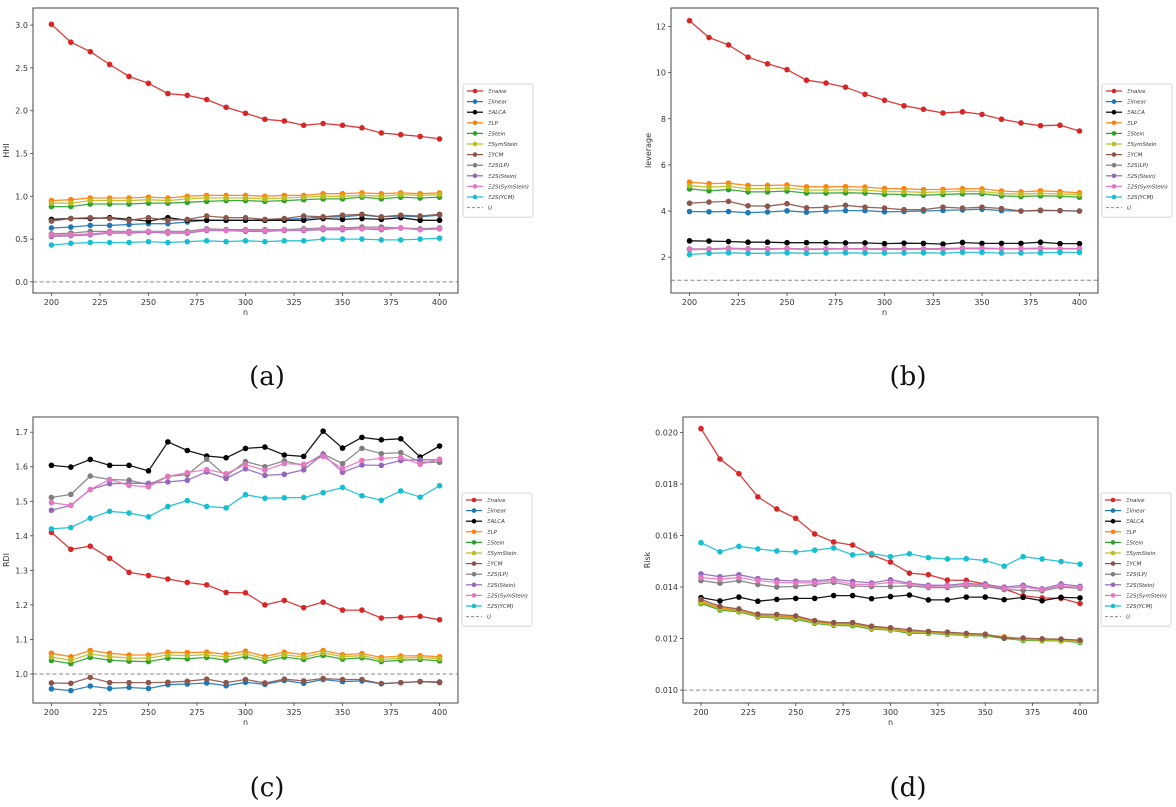 Image resolution: width=1176 pixels, height=807 pixels. I want to click on y-tick-label: 0.010, so click(666, 690).